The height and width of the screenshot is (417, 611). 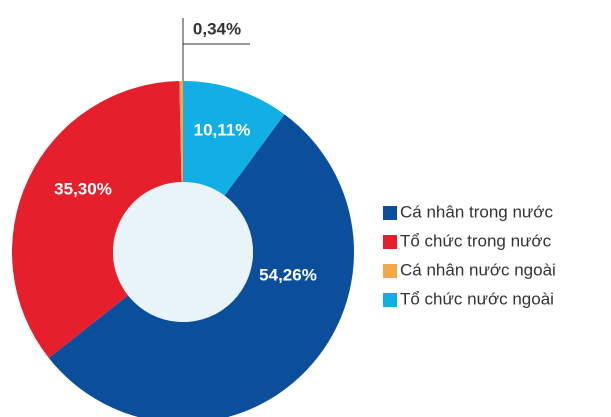 I want to click on legend-label: Tổ chức trong nước, so click(x=476, y=240).